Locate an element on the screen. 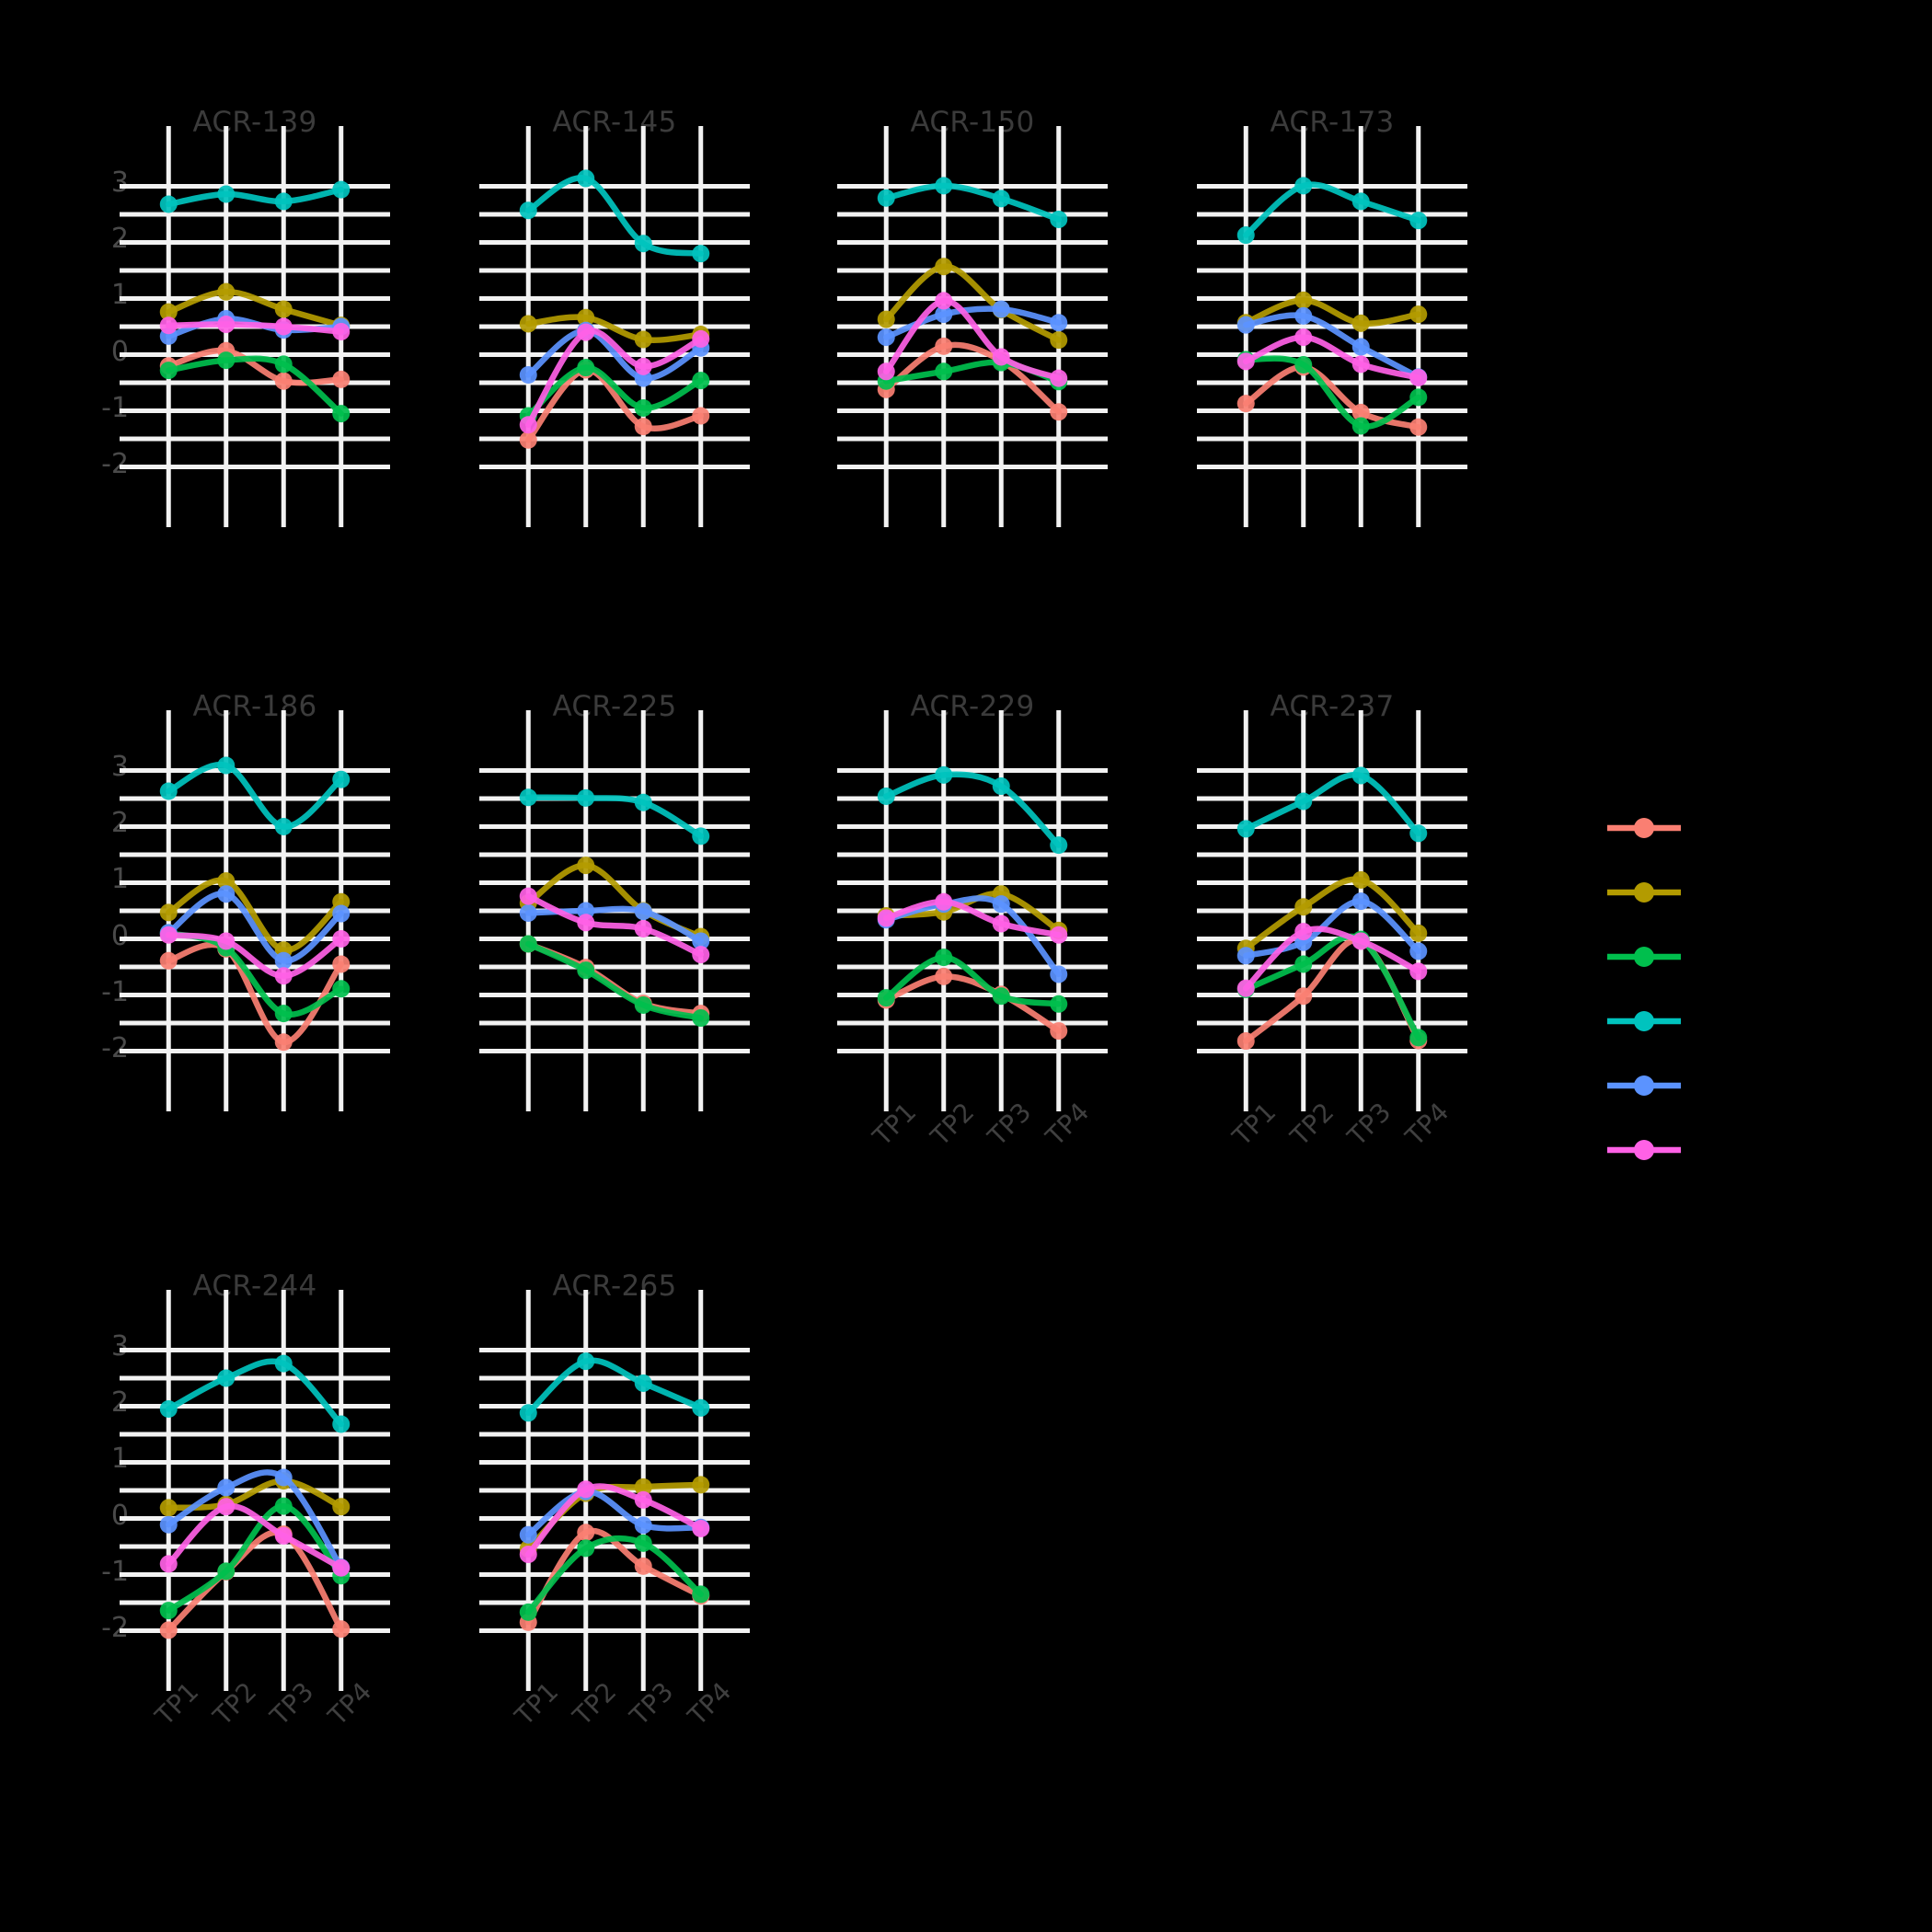 The image size is (1932, 1932). facet-panel: ACR-237 TP1 TP2 TP3 TP4 is located at coordinates (1304, 947).